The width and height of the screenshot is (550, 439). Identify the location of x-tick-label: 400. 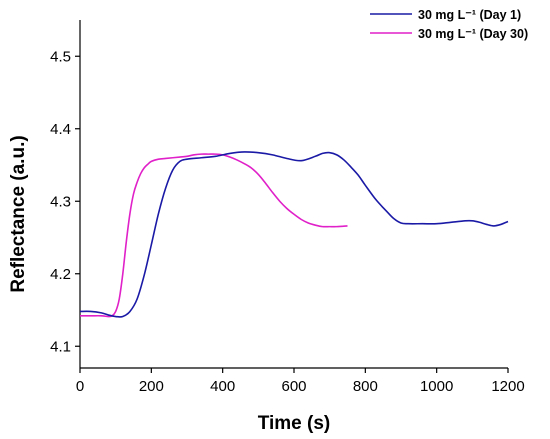
(222, 386).